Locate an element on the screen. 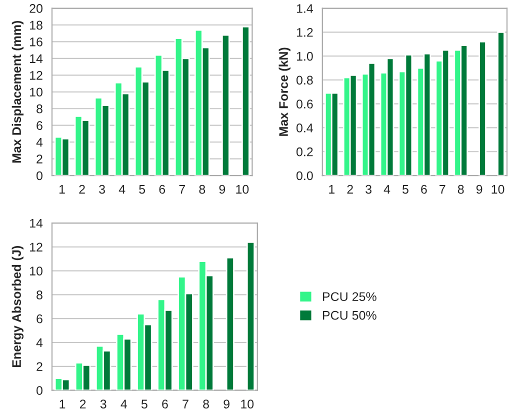 This screenshot has height=413, width=520. y-axis-title: Max Force (kN) is located at coordinates (284, 92).